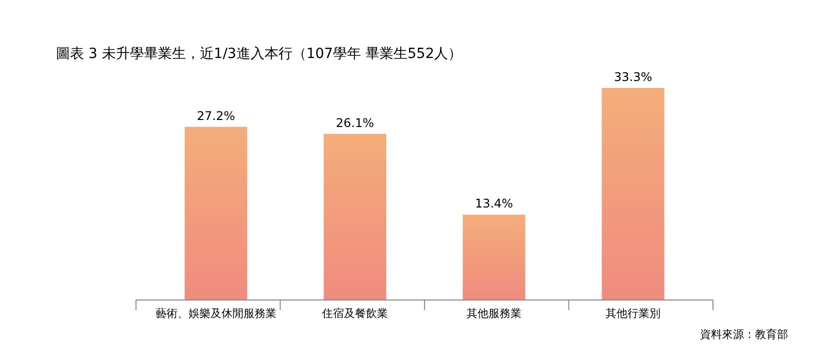  What do you see at coordinates (355, 313) in the screenshot?
I see `x-tick-label: 住宿及餐飲業` at bounding box center [355, 313].